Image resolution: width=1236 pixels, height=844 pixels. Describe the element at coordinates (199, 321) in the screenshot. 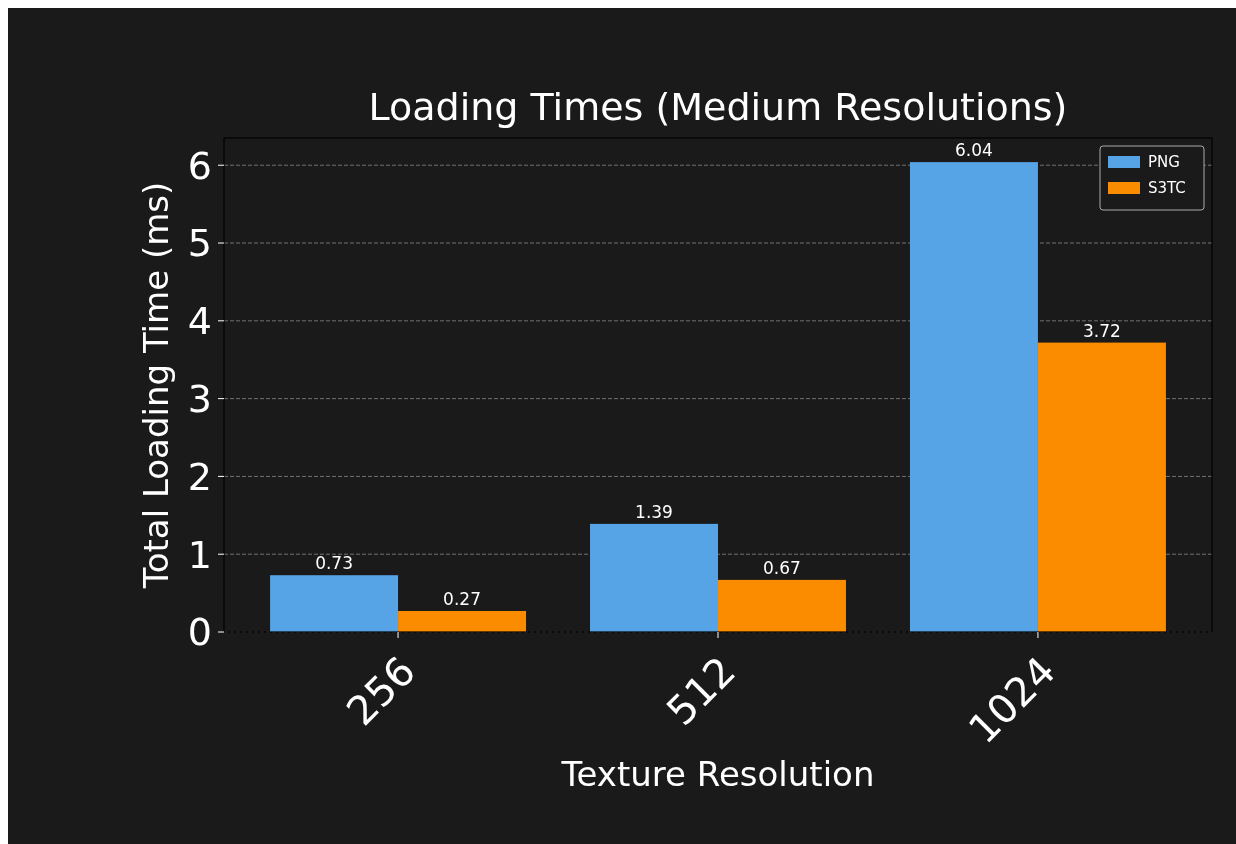

I see `y-tick-label: 4` at that location.